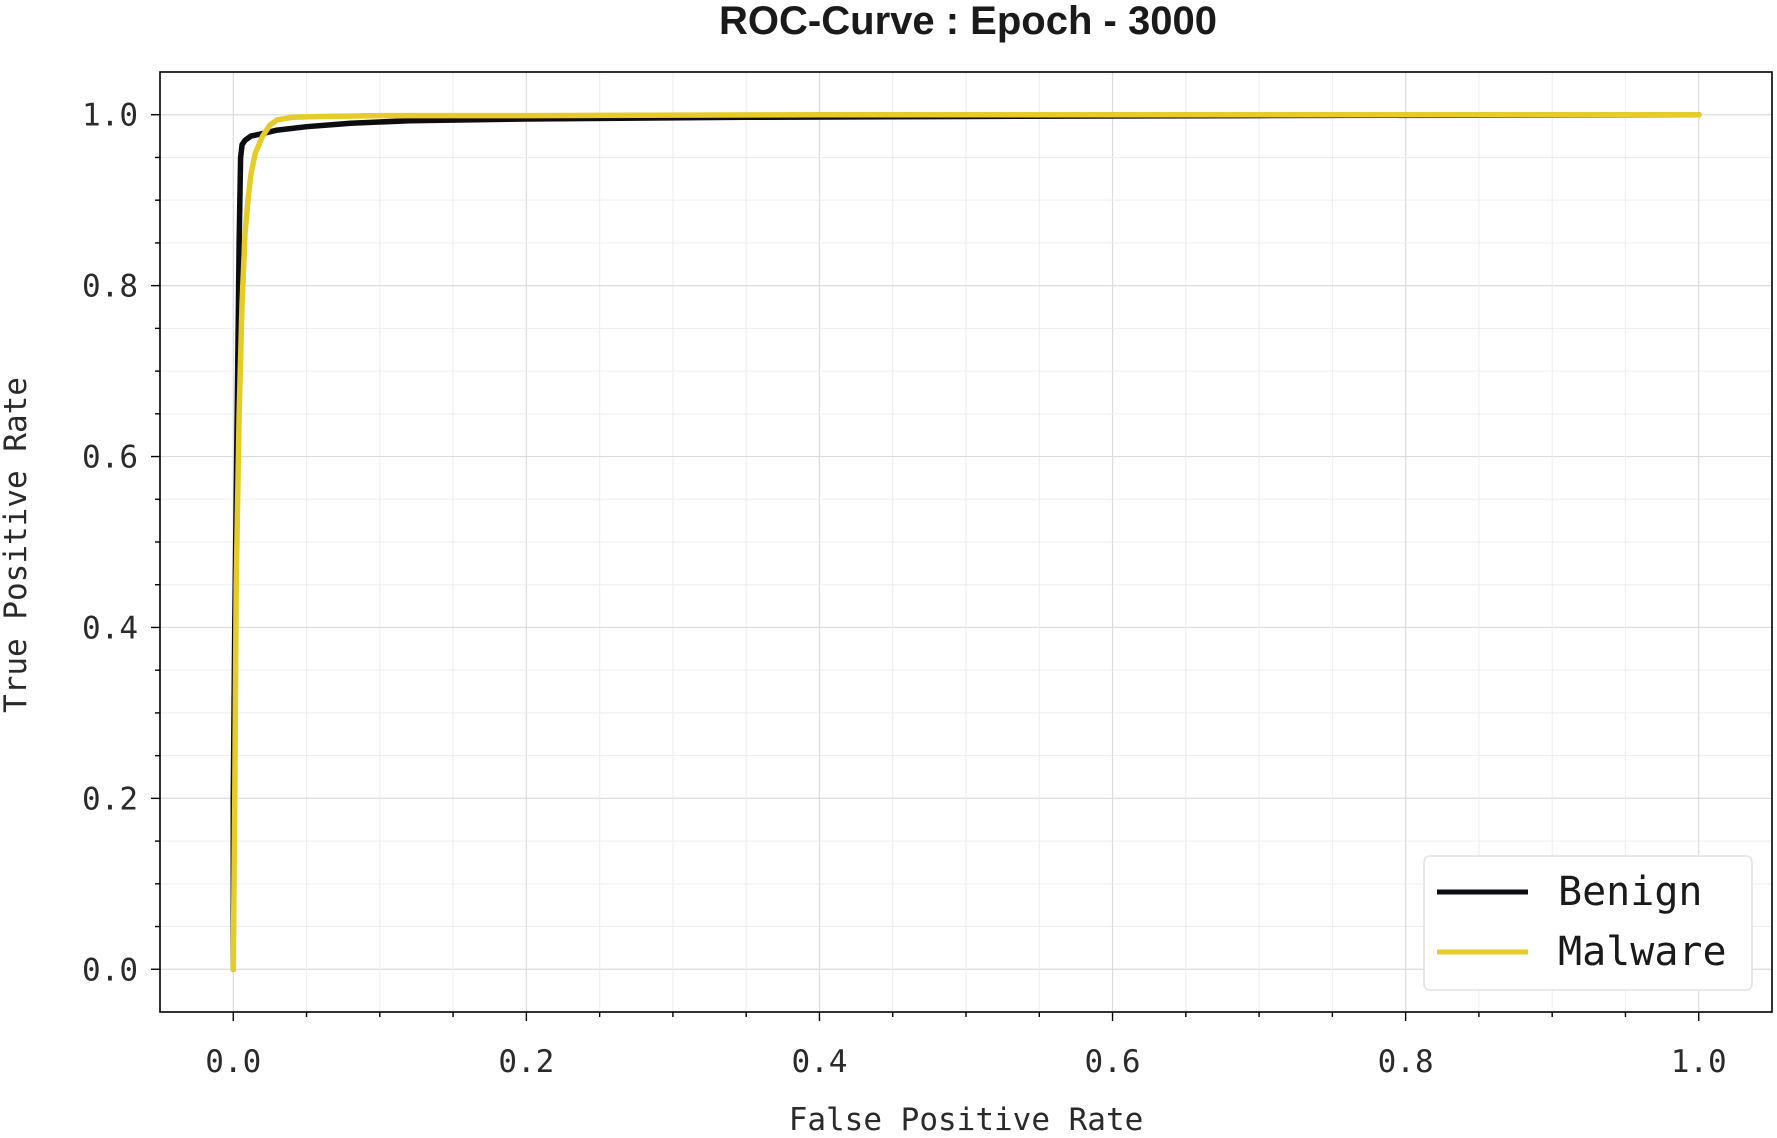 The image size is (1777, 1138). What do you see at coordinates (110, 458) in the screenshot?
I see `y-tick-label: 0.6` at bounding box center [110, 458].